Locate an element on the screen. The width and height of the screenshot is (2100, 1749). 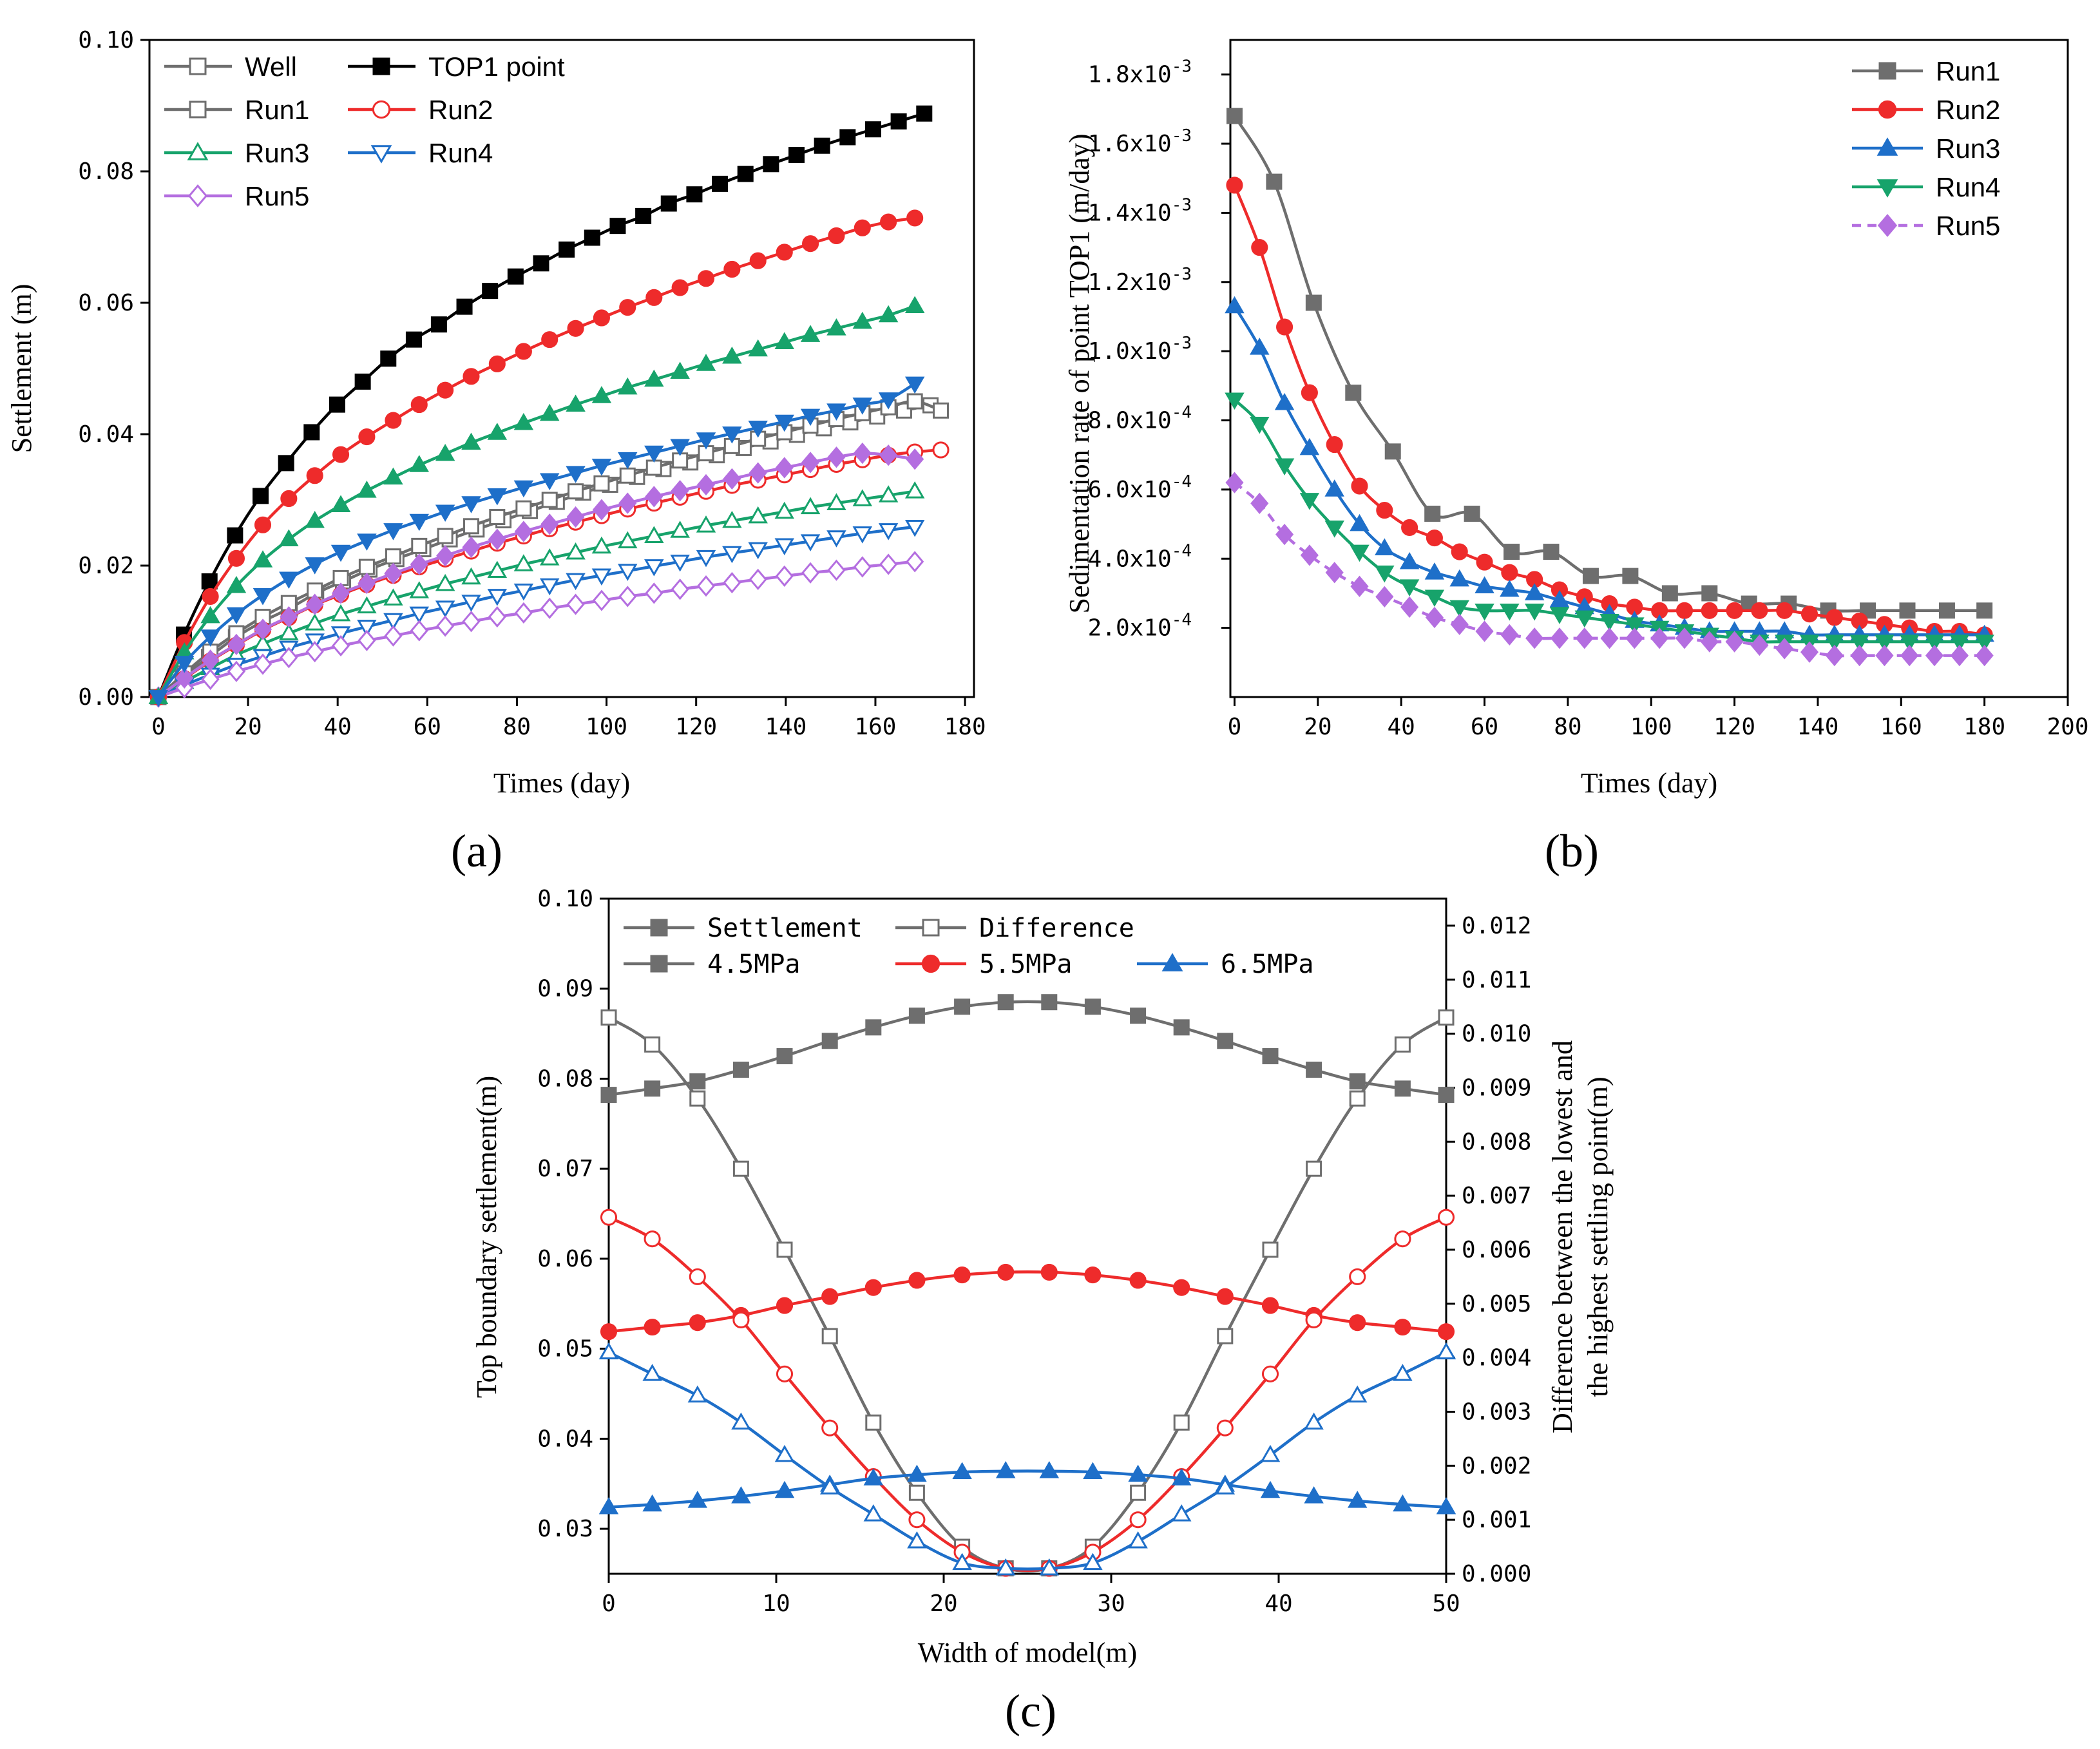
panel-a-x-tick-label: 20 is located at coordinates (248, 727).